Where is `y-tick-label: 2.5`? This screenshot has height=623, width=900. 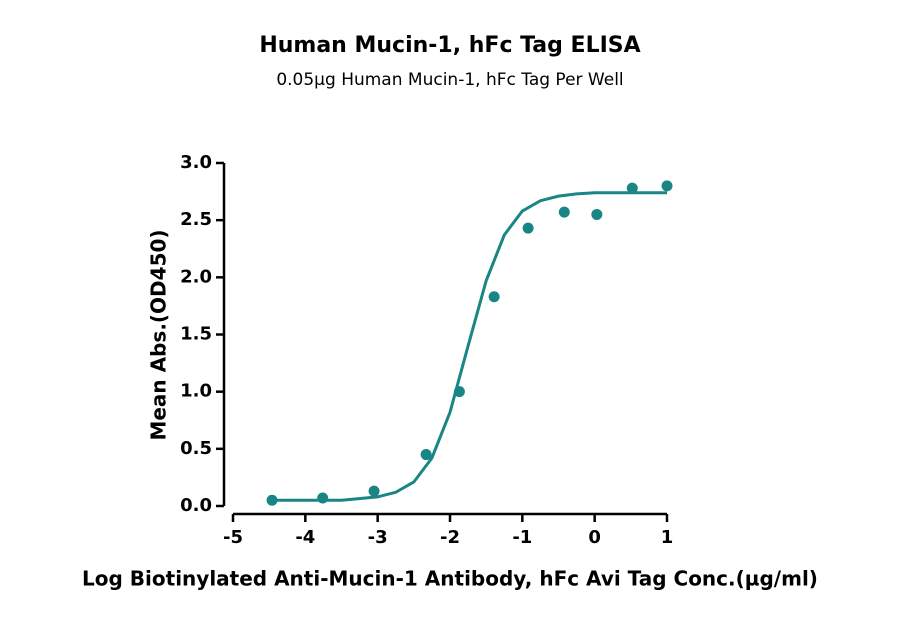 y-tick-label: 2.5 is located at coordinates (196, 219).